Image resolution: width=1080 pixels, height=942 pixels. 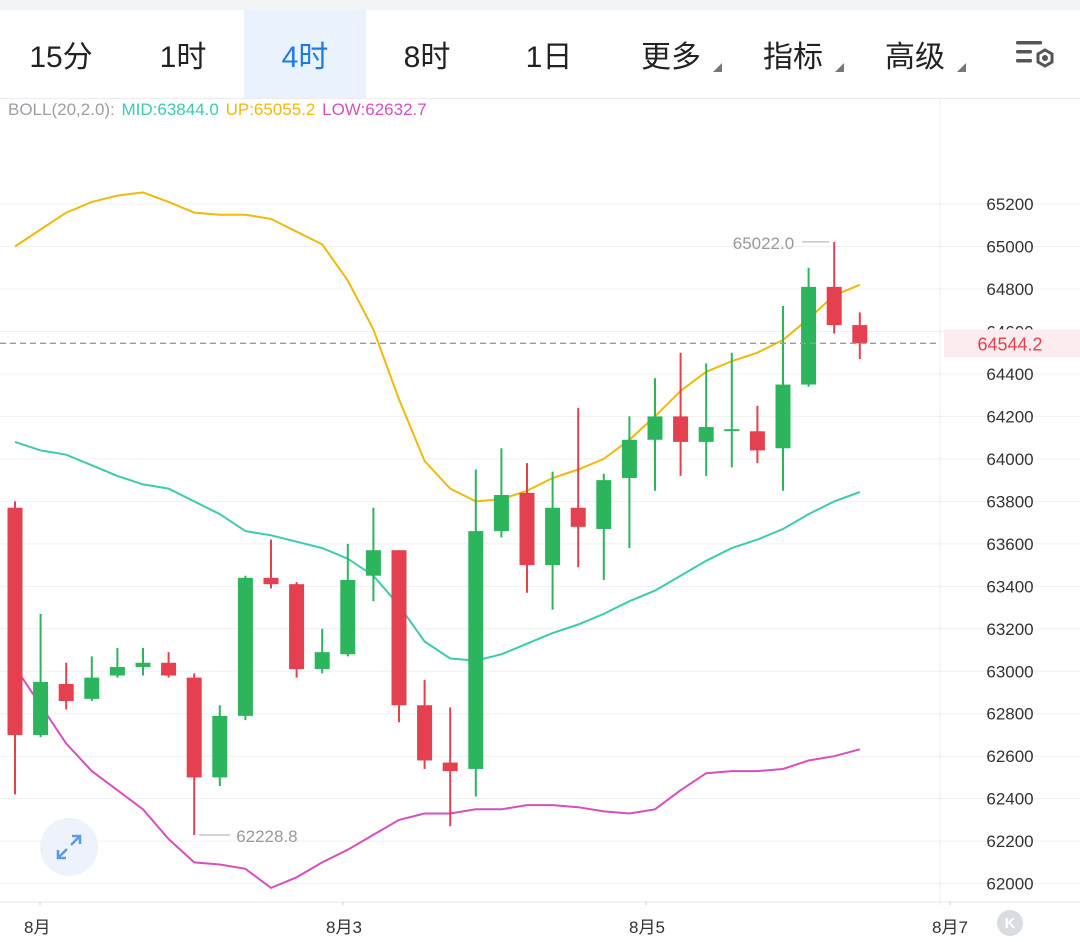 What do you see at coordinates (1009, 247) in the screenshot?
I see `y-tick-label: 65000` at bounding box center [1009, 247].